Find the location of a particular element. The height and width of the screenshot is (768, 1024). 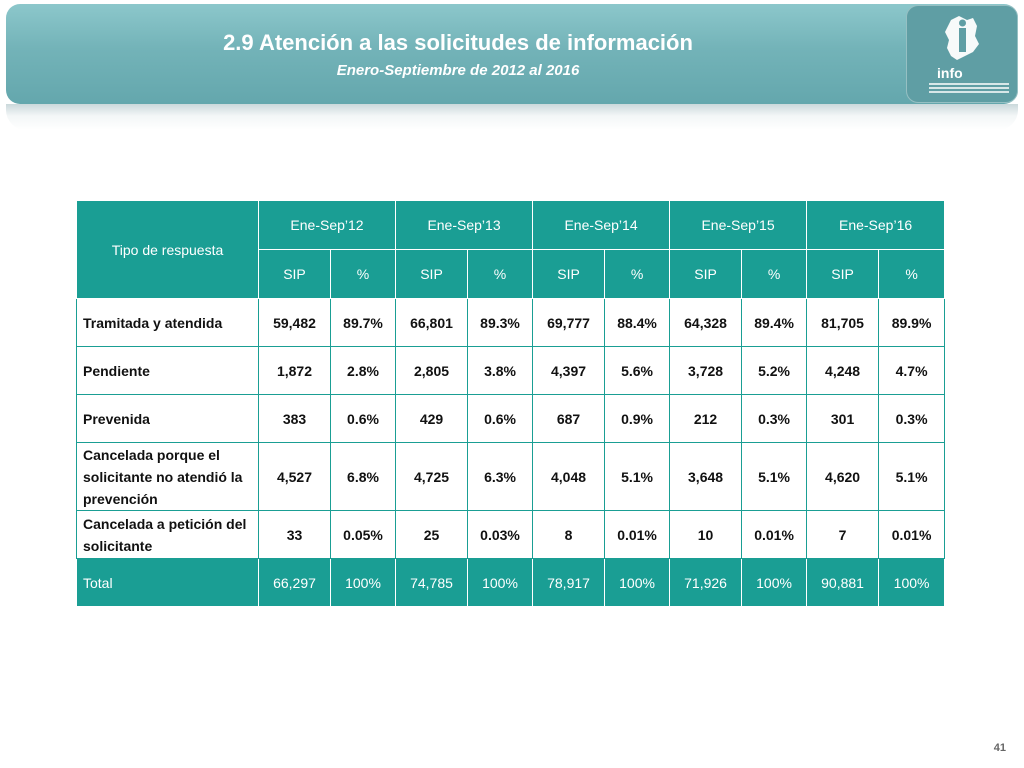

pct-cell: 3.8% is located at coordinates (500, 370).